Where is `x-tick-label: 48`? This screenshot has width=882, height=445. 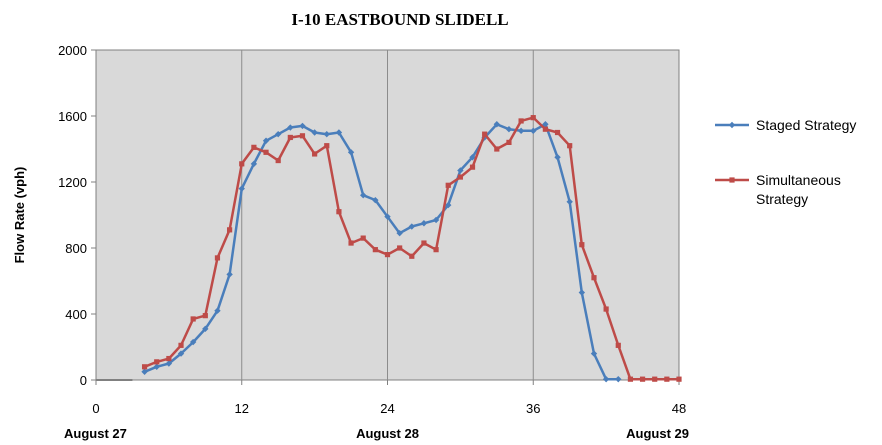 x-tick-label: 48 is located at coordinates (679, 408).